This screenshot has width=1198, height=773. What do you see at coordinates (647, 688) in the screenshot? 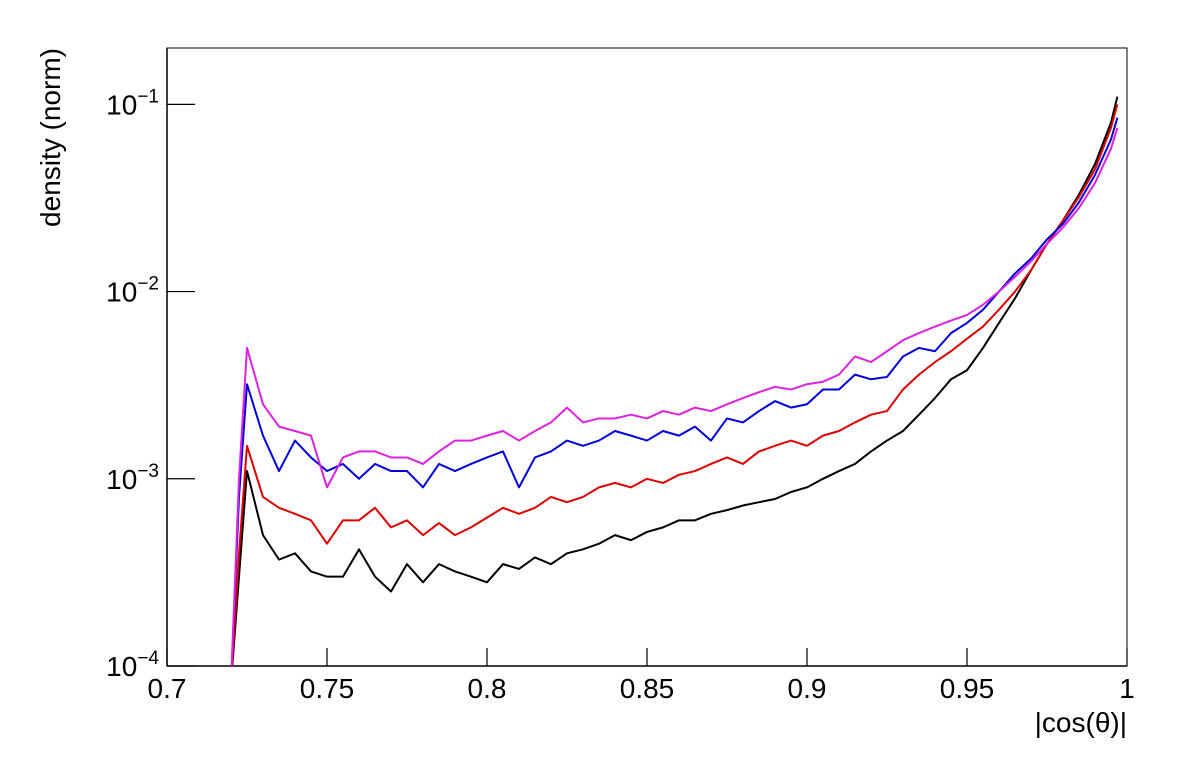
I see `x-tick-label: 0.85` at bounding box center [647, 688].